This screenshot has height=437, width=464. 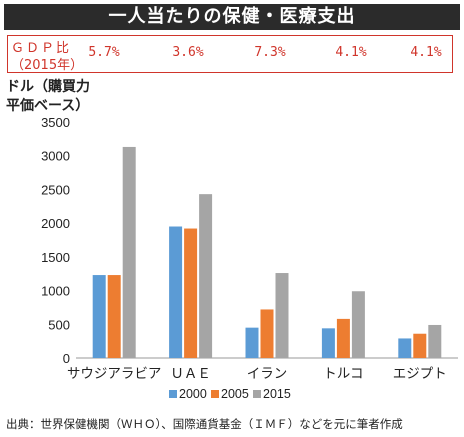 What do you see at coordinates (193, 394) in the screenshot?
I see `legend-label-2000: 2000` at bounding box center [193, 394].